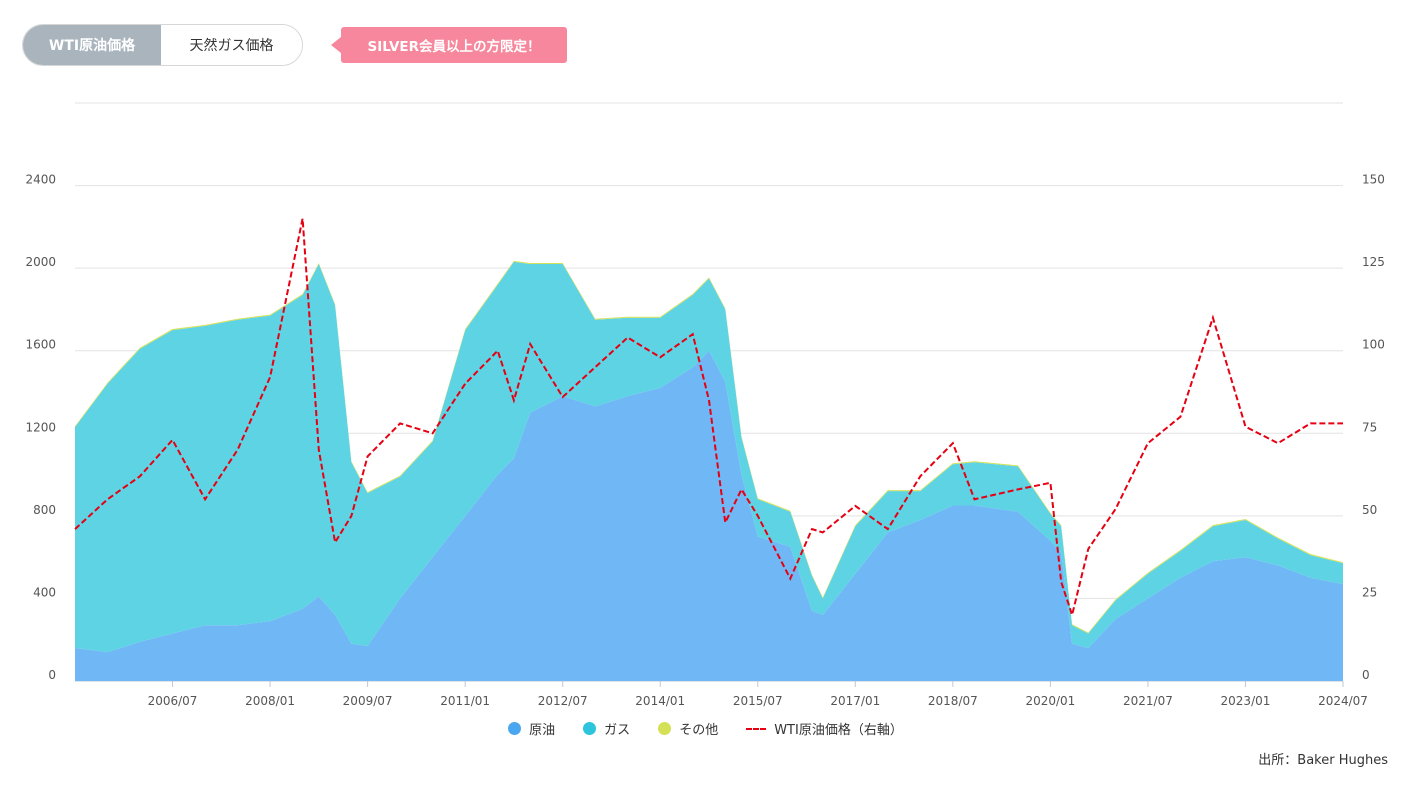  What do you see at coordinates (1373, 180) in the screenshot?
I see `y-right-tick-label: 150` at bounding box center [1373, 180].